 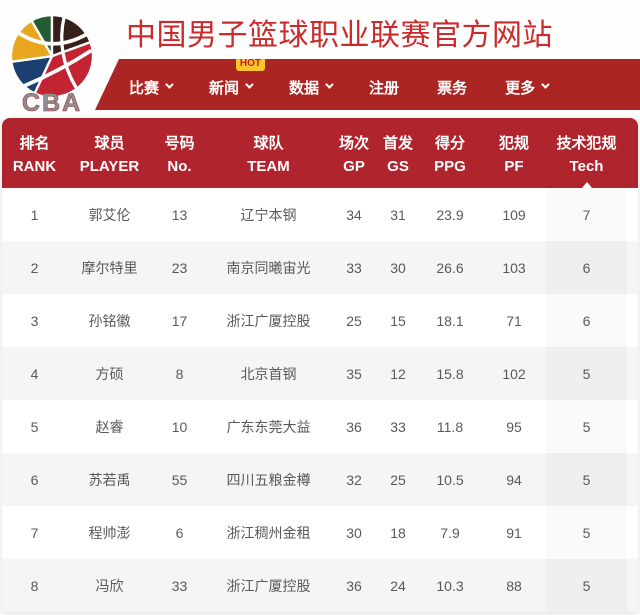 What do you see at coordinates (109, 532) in the screenshot?
I see `cell-player: 程帅澎` at bounding box center [109, 532].